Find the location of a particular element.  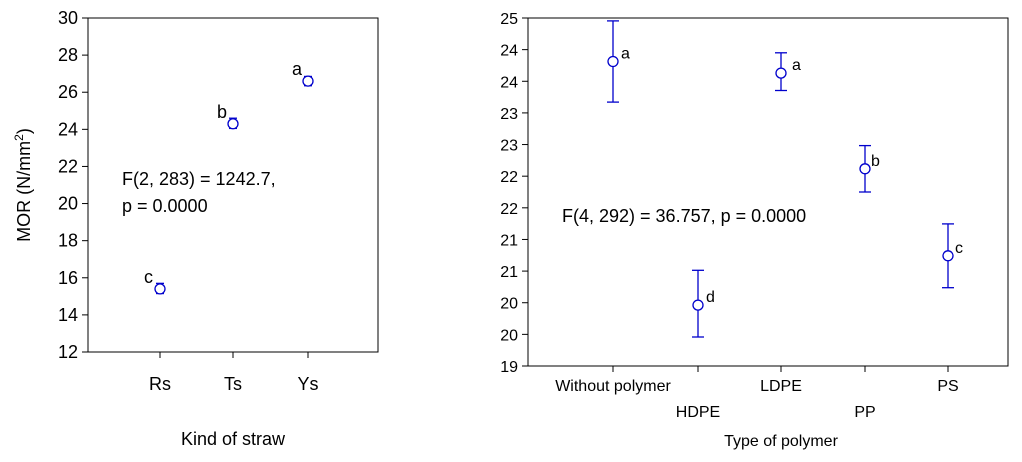

x-axis-label: Type of polymer is located at coordinates (781, 441).